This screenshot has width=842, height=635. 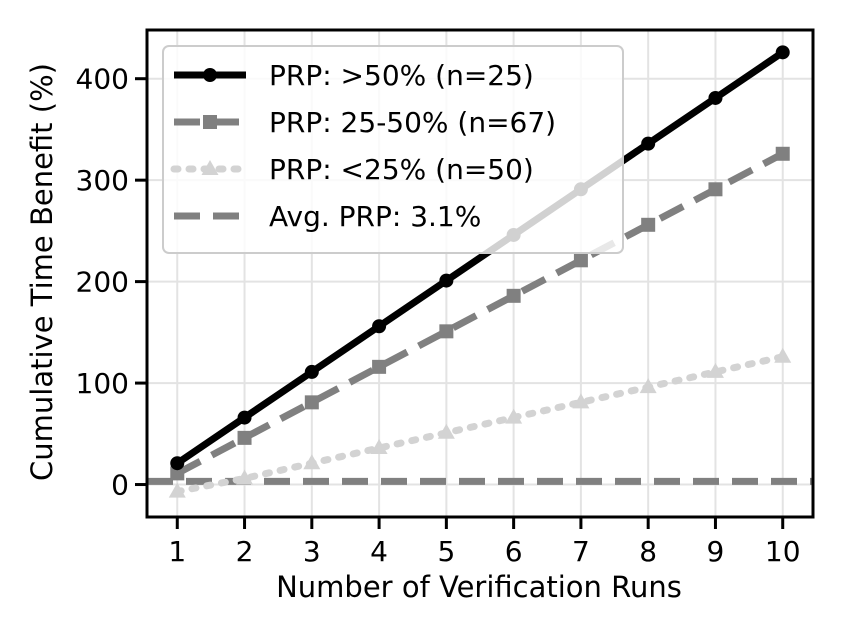 I want to click on legend-entry-4: Avg. PRP: 3.1%, so click(x=327, y=216).